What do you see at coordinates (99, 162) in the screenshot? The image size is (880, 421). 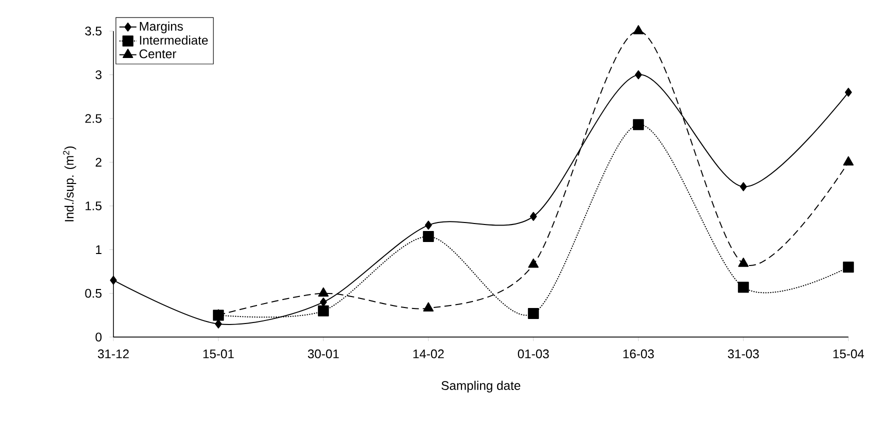 I see `y-tick-label: 2` at bounding box center [99, 162].